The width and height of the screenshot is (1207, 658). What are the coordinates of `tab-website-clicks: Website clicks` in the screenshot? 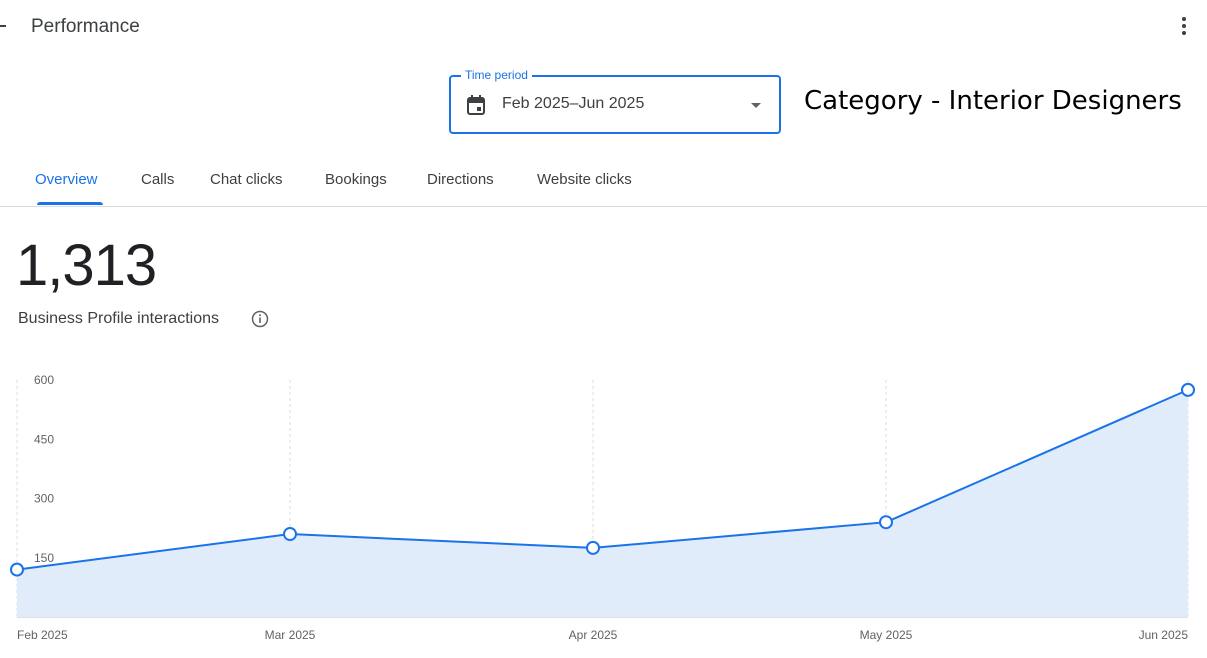 It's located at (584, 179).